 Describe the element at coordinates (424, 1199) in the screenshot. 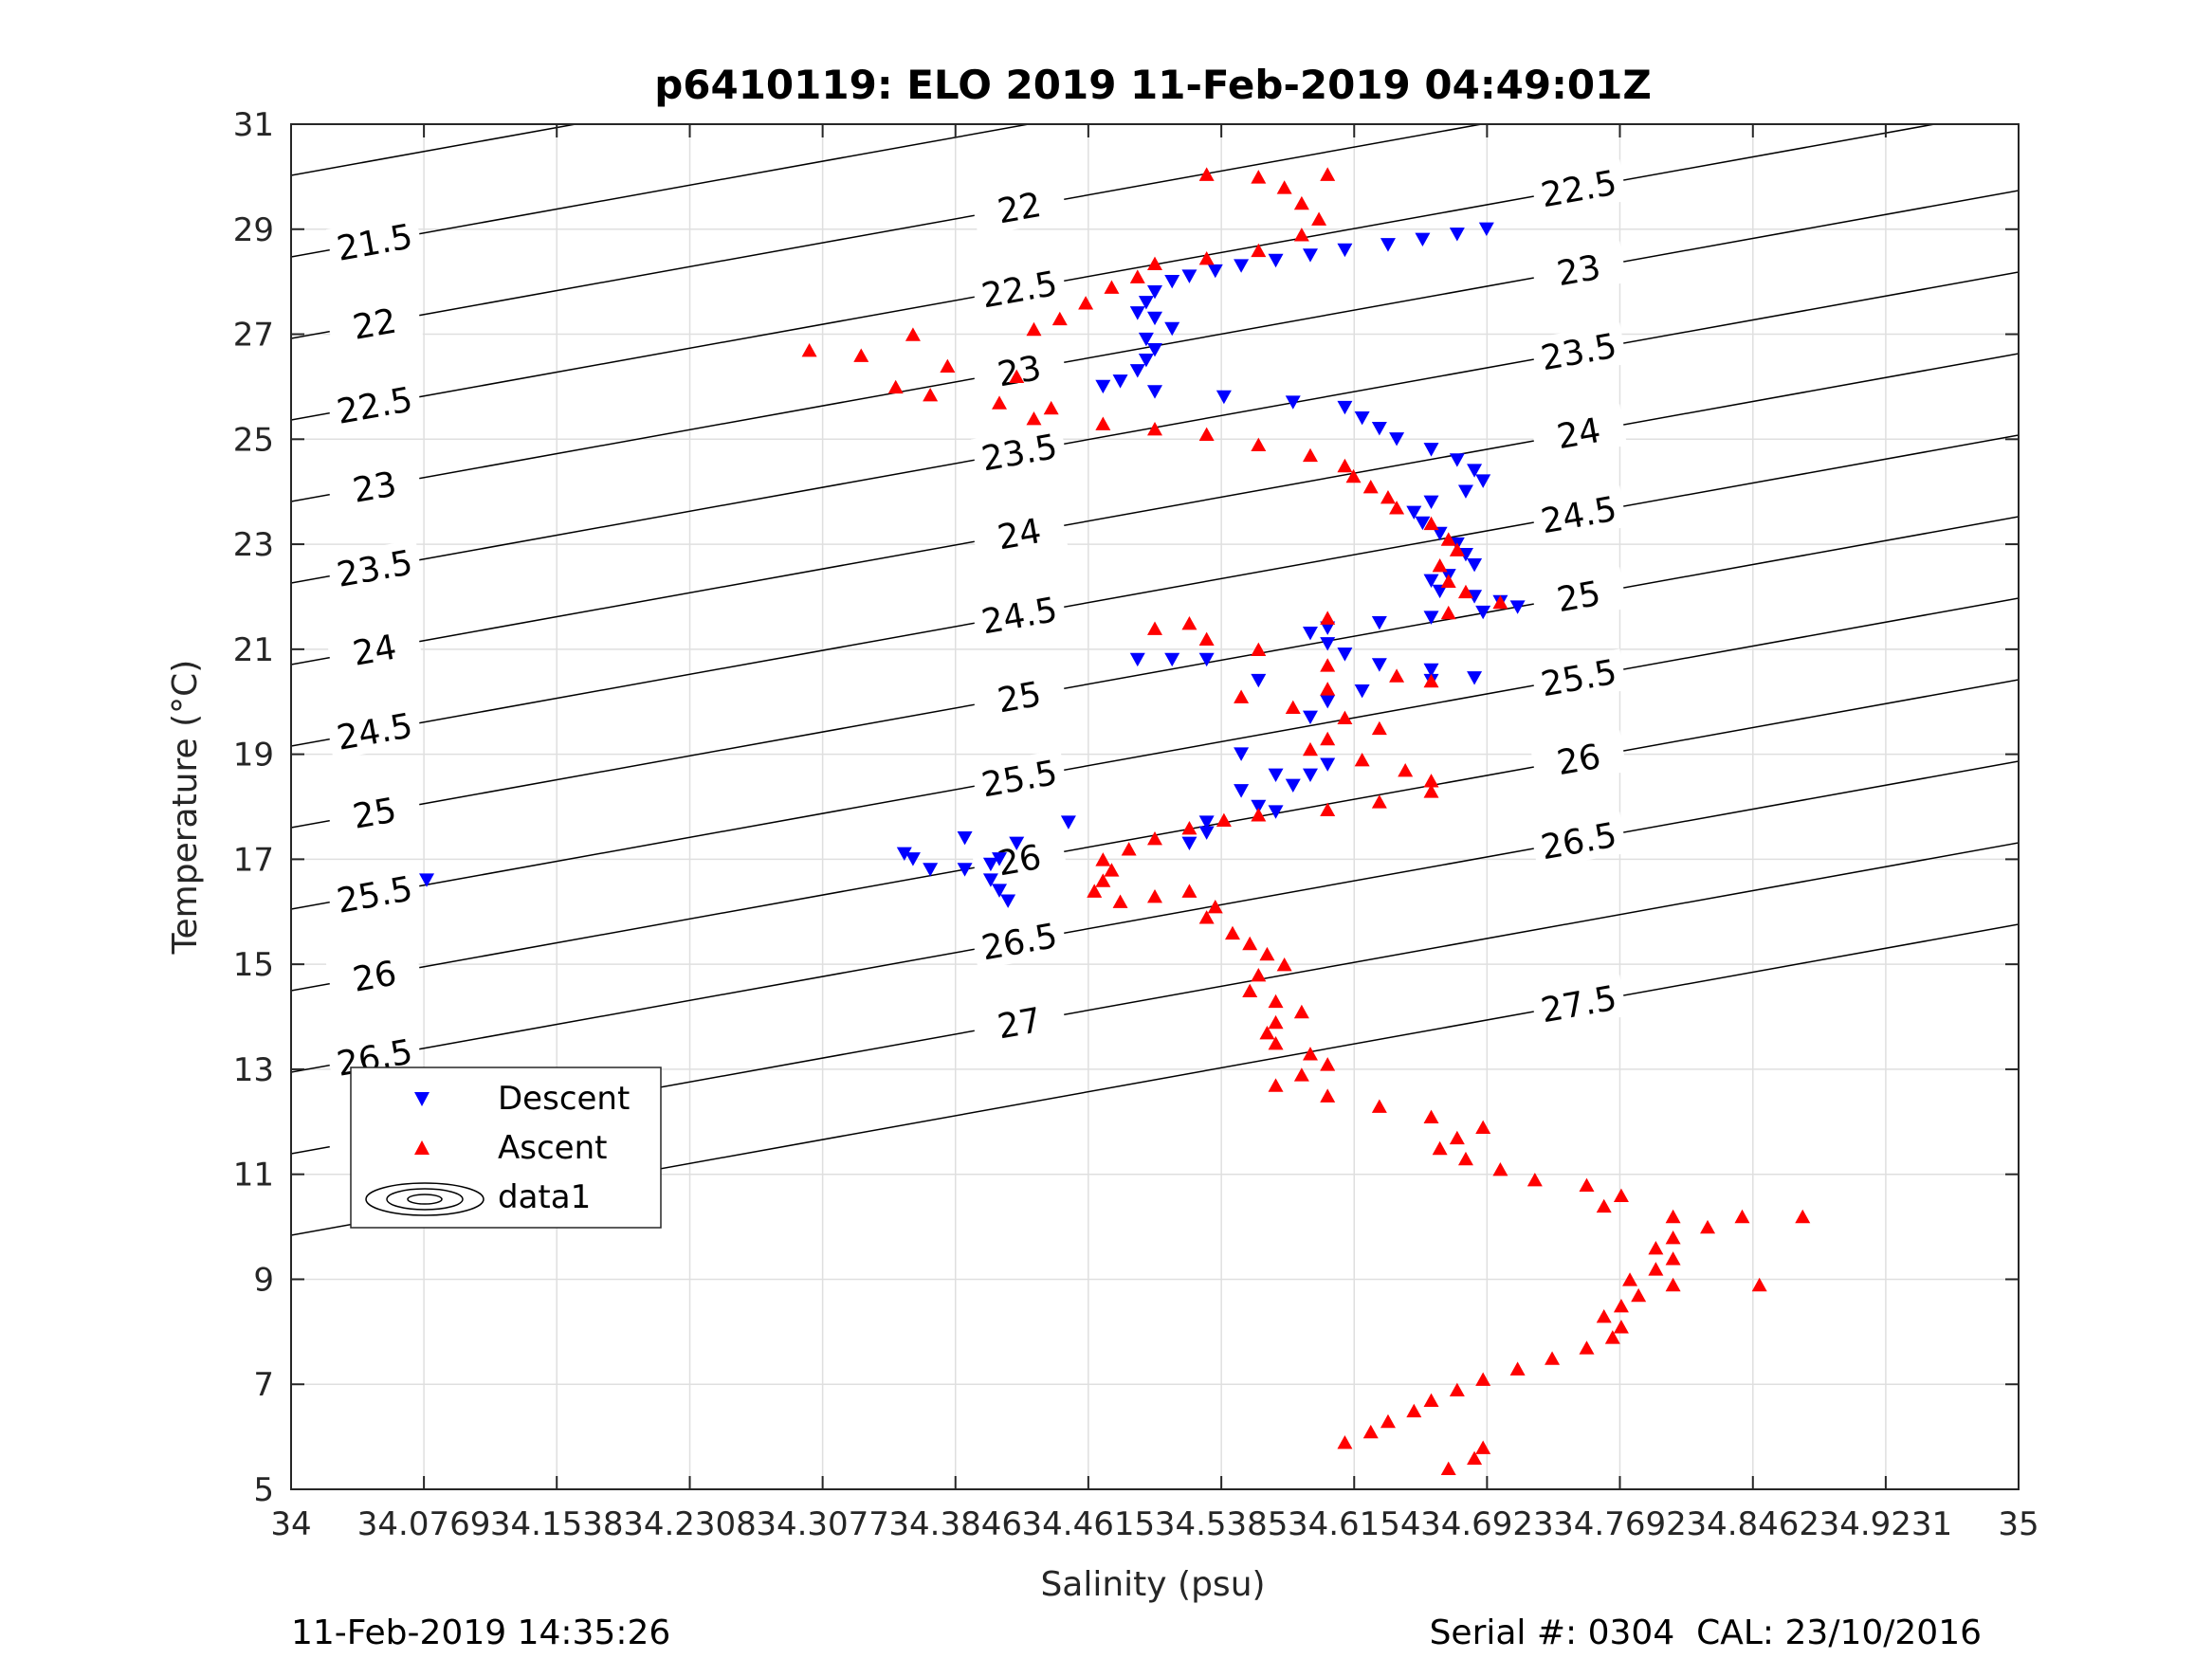

I see `legend-contour-icon` at that location.